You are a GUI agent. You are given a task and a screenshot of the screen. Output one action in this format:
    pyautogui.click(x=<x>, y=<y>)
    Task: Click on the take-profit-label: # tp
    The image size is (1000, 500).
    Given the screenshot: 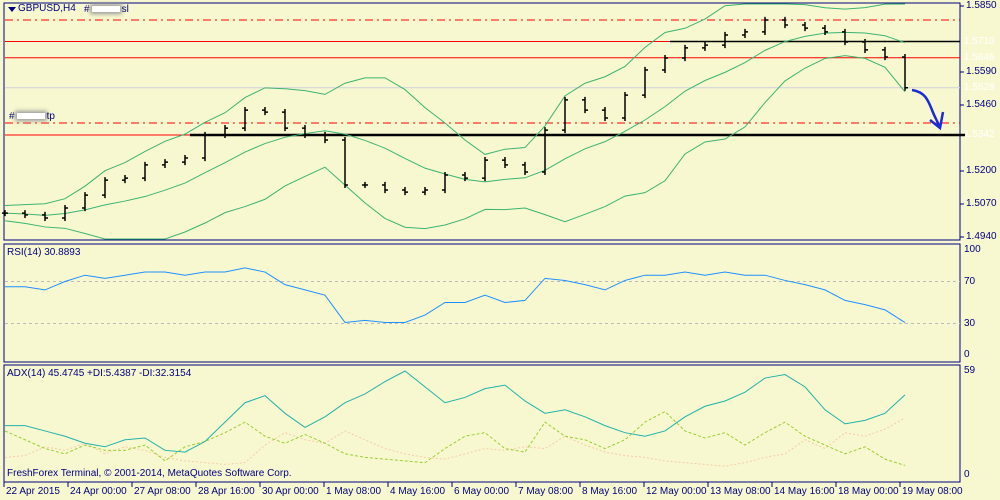 What is the action you would take?
    pyautogui.click(x=32, y=117)
    